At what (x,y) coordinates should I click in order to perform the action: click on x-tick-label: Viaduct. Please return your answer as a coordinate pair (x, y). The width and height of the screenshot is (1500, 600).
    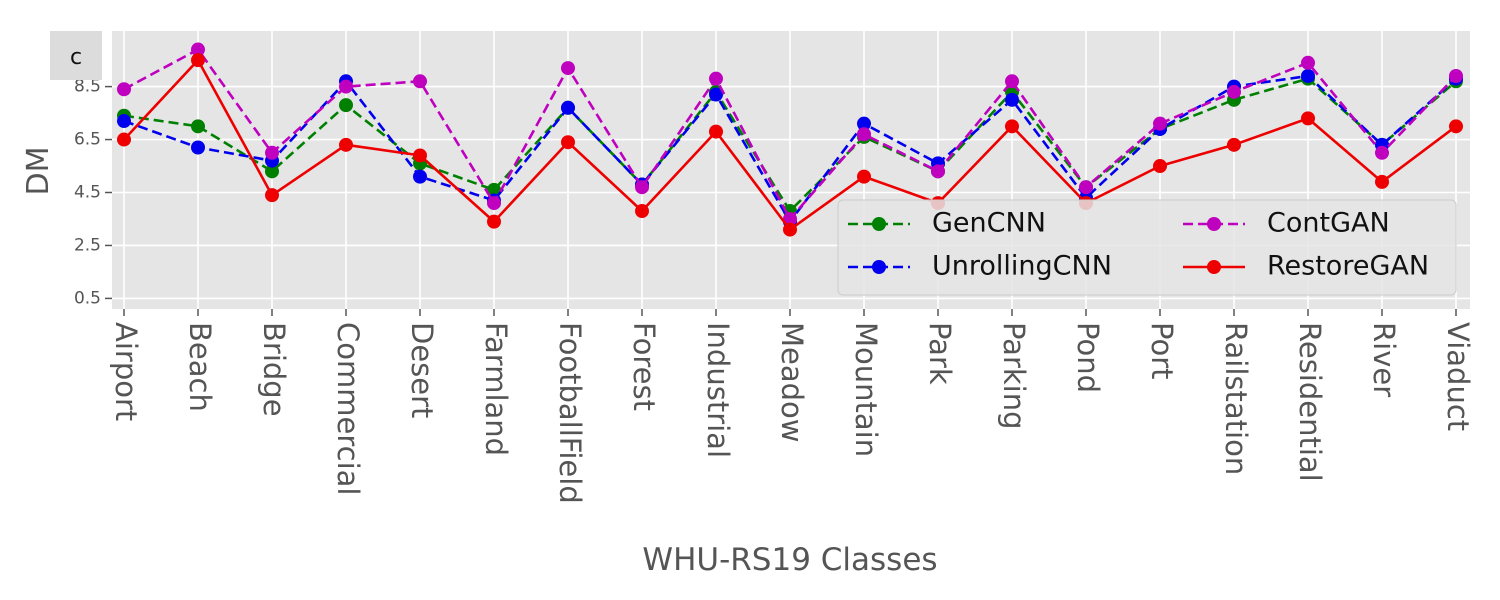
    Looking at the image, I should click on (1458, 376).